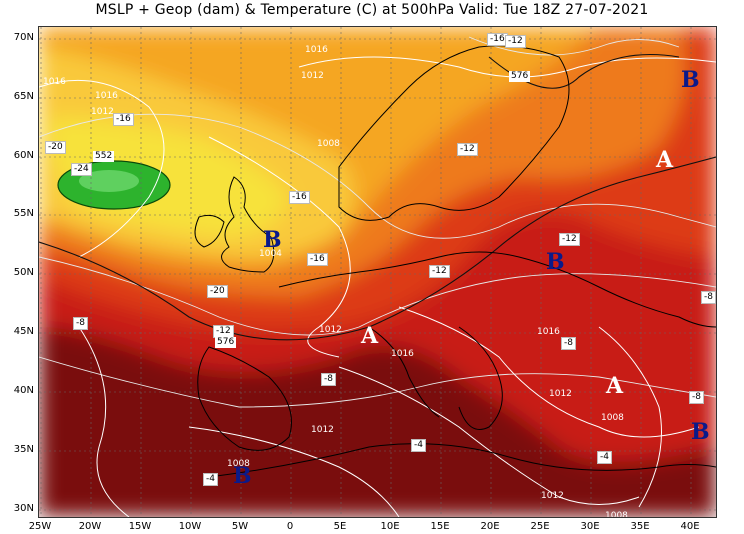 Image resolution: width=744 pixels, height=534 pixels. Describe the element at coordinates (109, 181) in the screenshot. I see `cold-core-inner` at that location.